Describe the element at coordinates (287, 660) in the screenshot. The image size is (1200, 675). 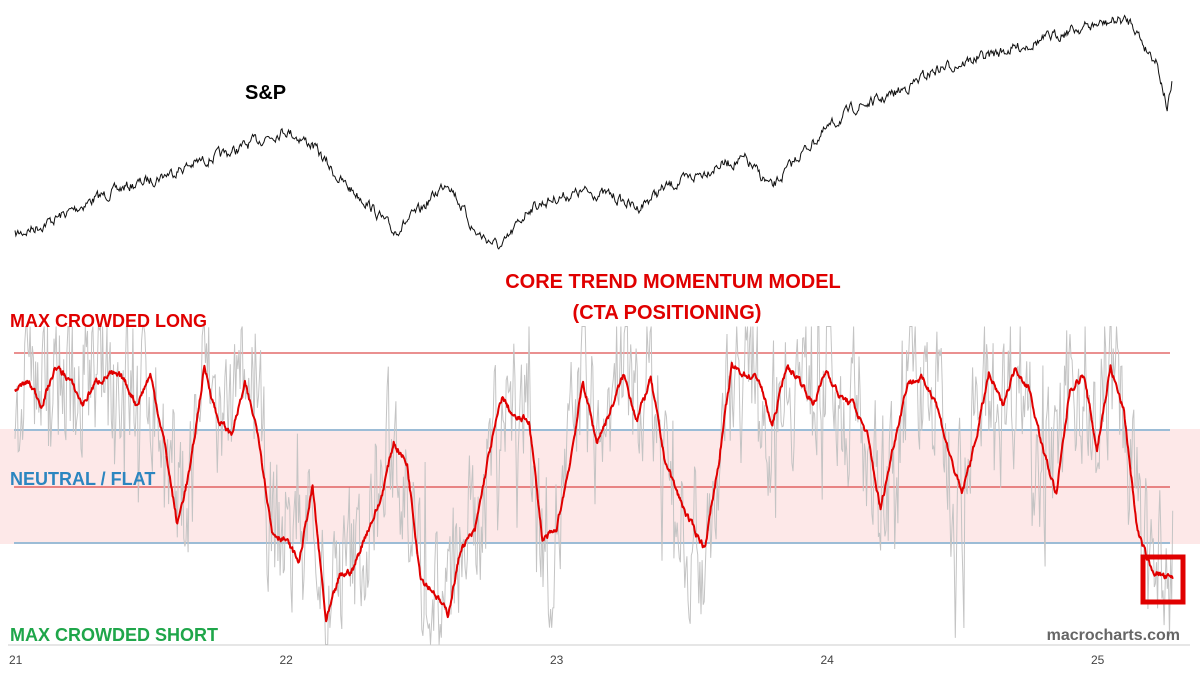
I see `x-tick-label-22: 22` at that location.